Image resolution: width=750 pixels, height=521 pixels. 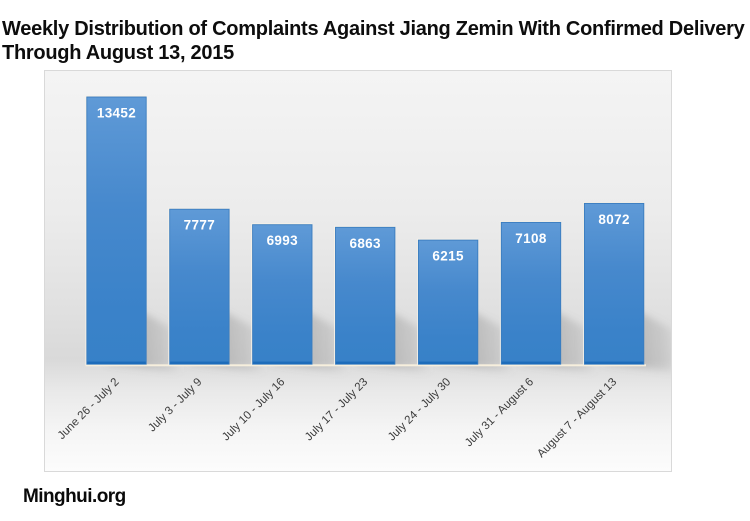 What do you see at coordinates (283, 240) in the screenshot?
I see `svg-text: 6993` at bounding box center [283, 240].